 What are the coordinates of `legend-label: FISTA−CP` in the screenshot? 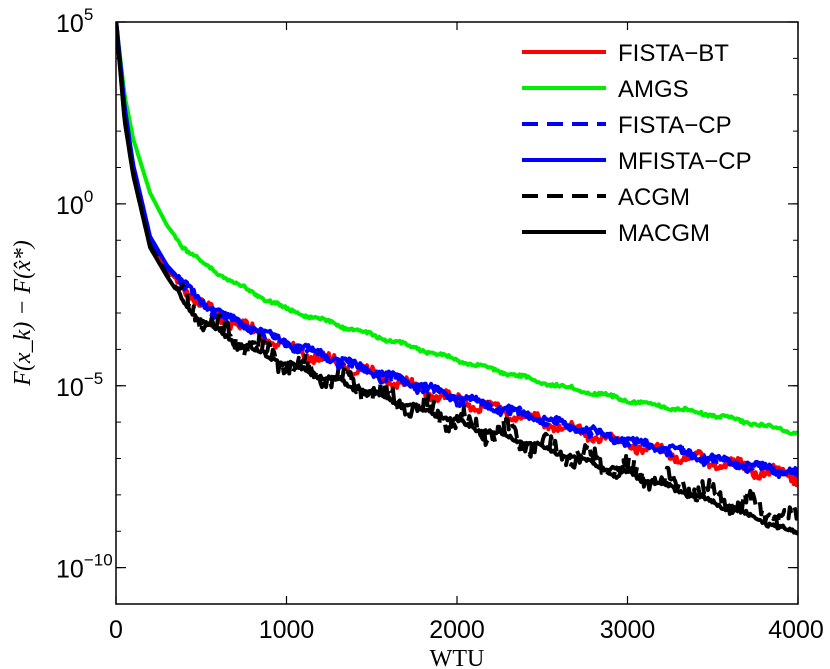 It's located at (675, 125).